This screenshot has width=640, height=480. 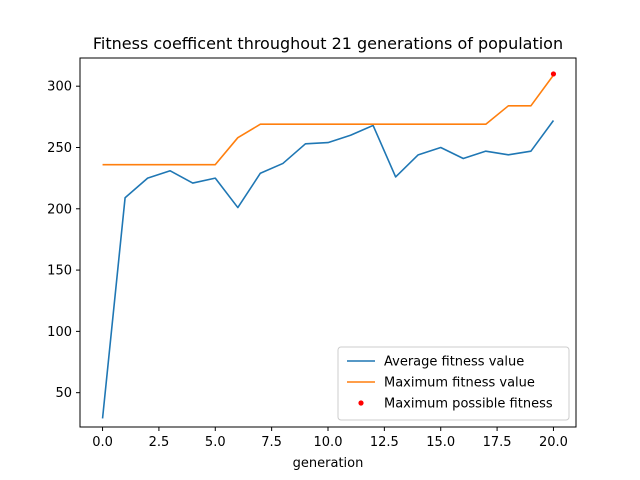 I want to click on x-axis-label: generation, so click(x=328, y=463).